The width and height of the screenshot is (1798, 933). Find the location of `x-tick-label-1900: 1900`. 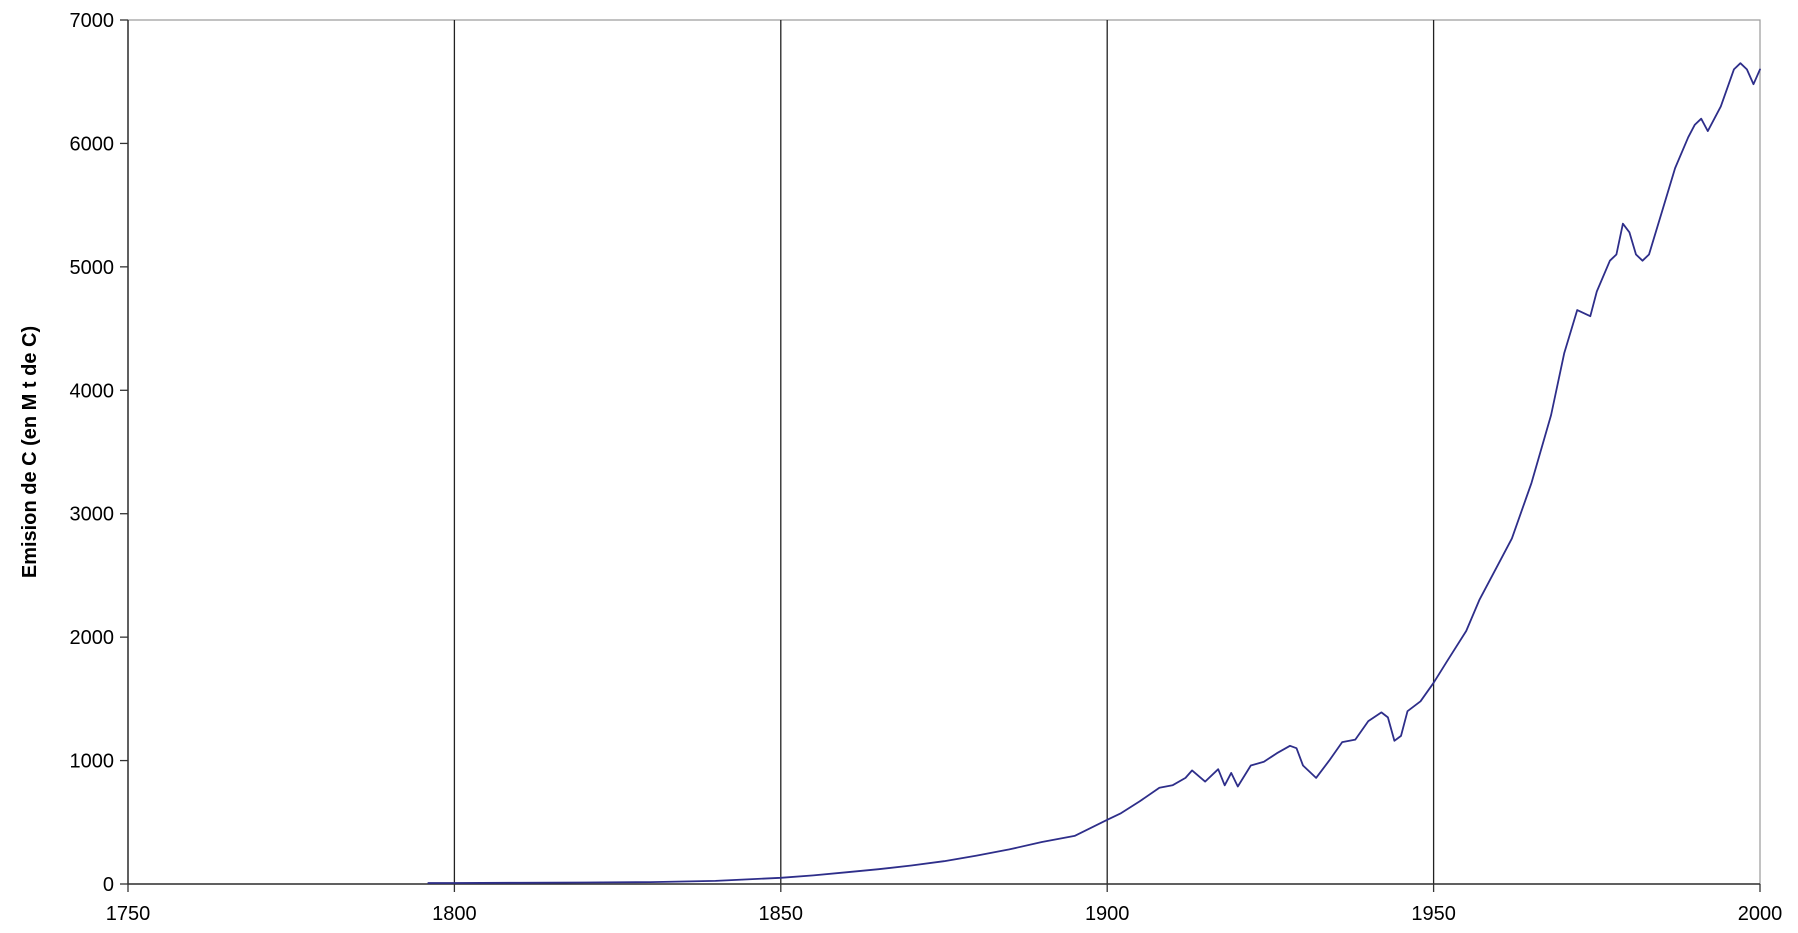

x-tick-label-1900: 1900 is located at coordinates (1107, 914).